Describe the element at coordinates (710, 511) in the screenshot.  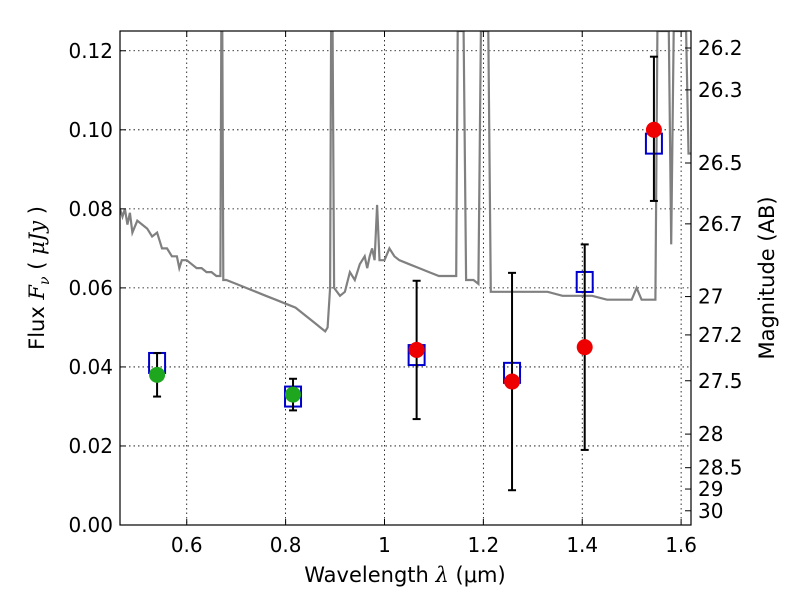
I see `y2-tick-label: 30` at that location.